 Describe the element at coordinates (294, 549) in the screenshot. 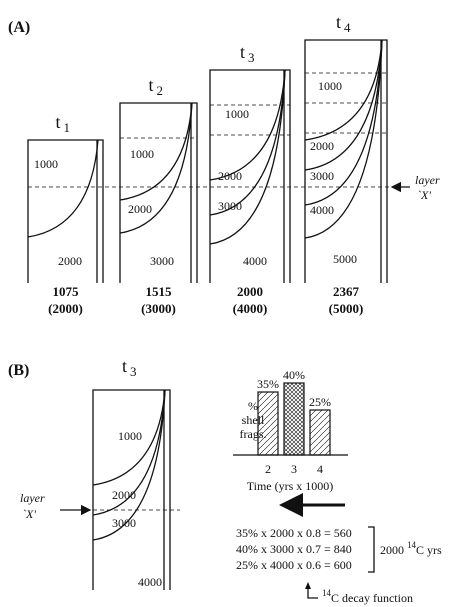

I see `equation: 40% x 3000 x 0.7 = 840` at that location.